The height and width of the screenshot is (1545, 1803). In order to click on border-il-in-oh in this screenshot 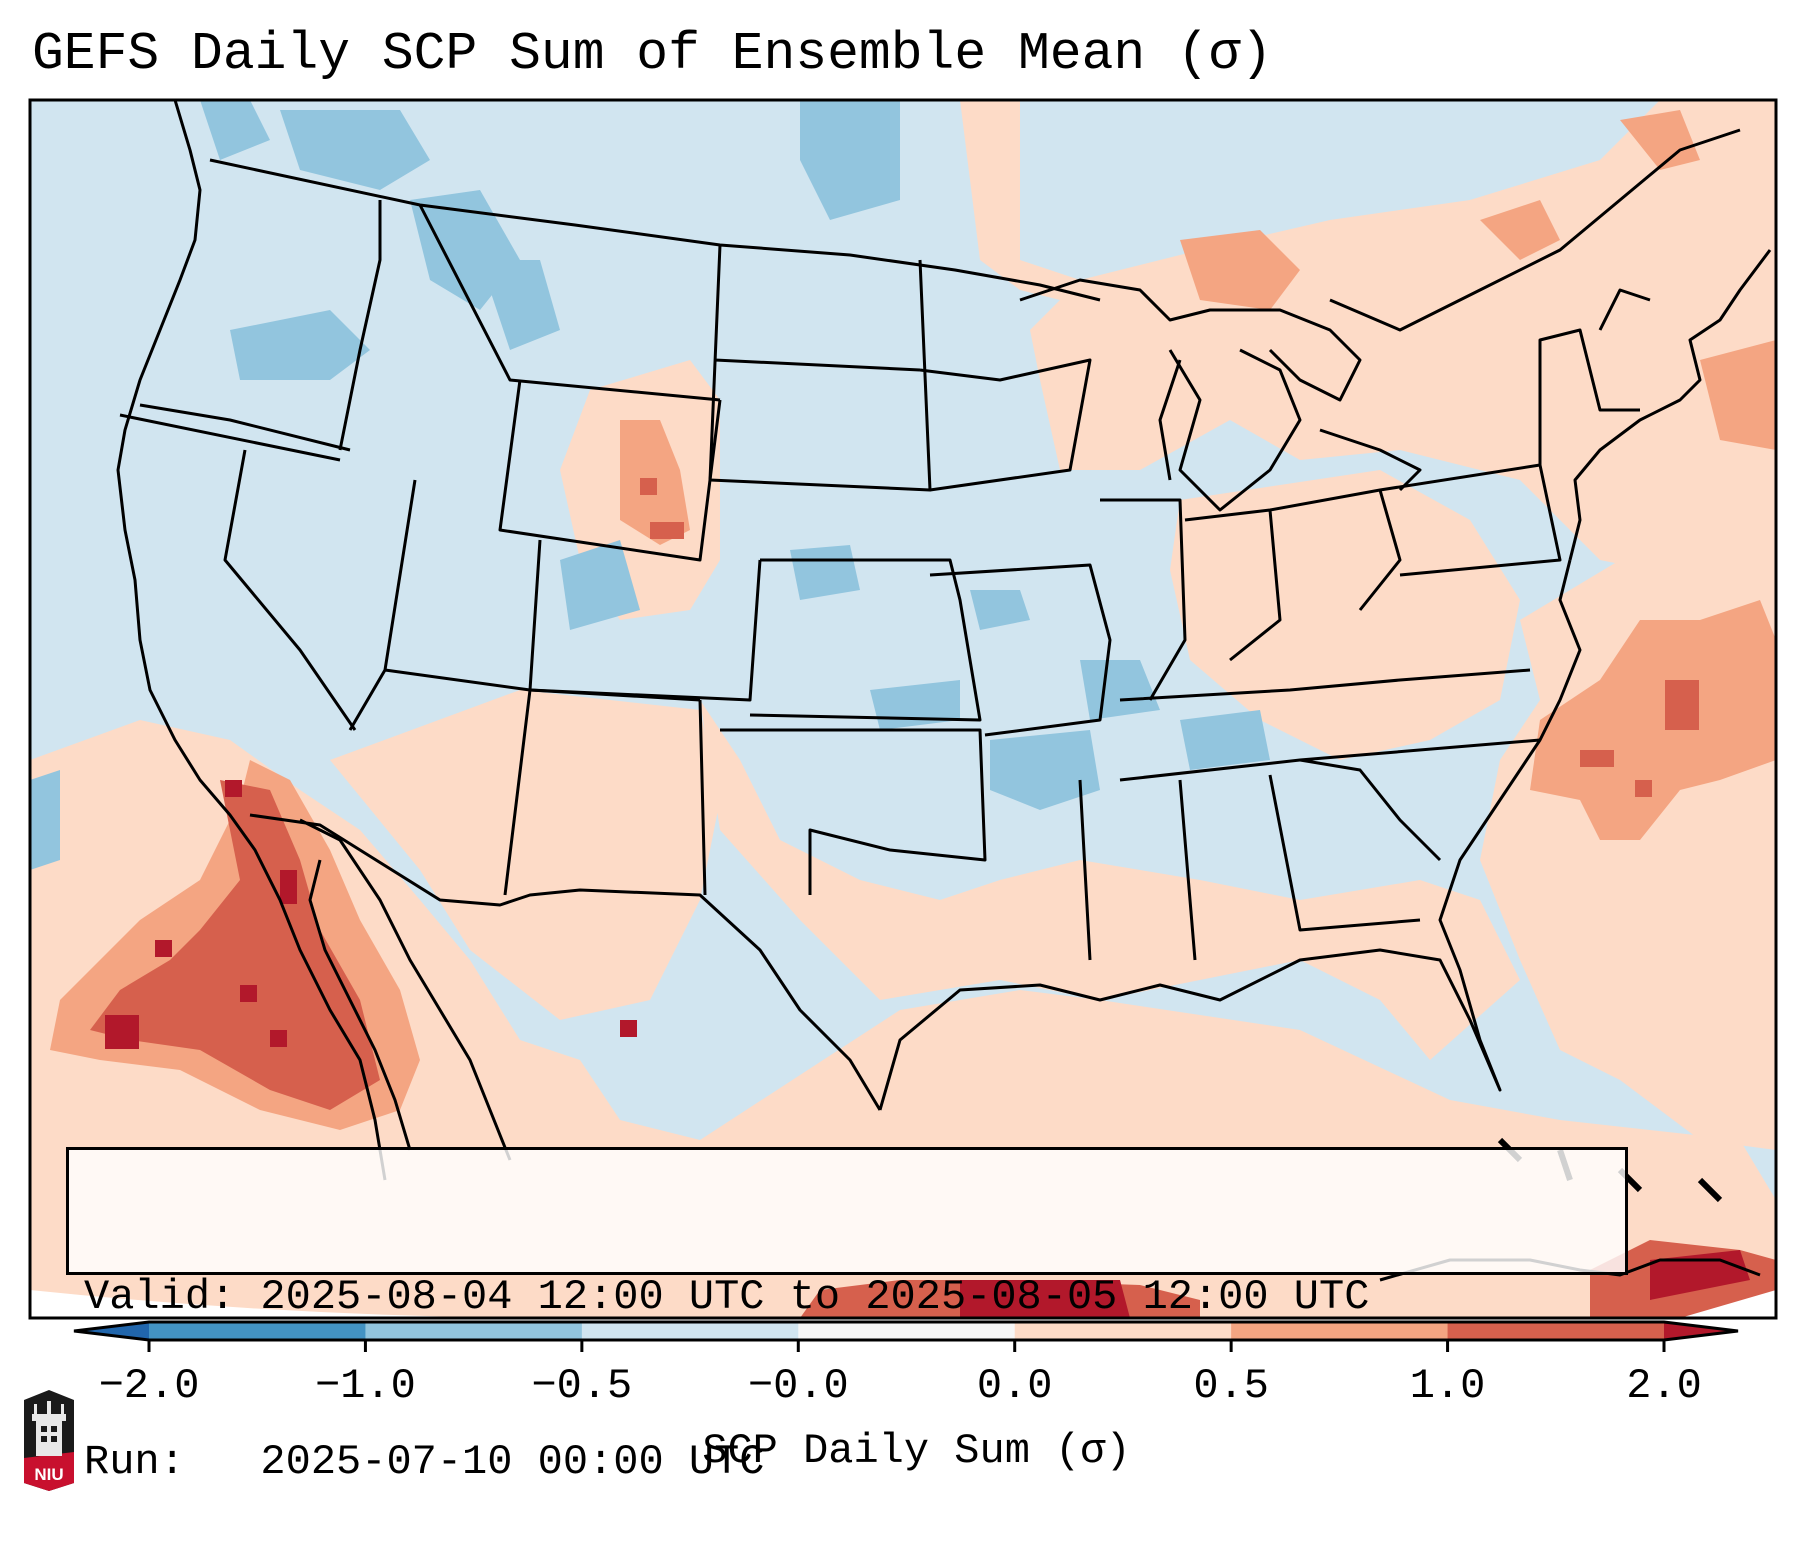, I will do `click(1251, 594)`.